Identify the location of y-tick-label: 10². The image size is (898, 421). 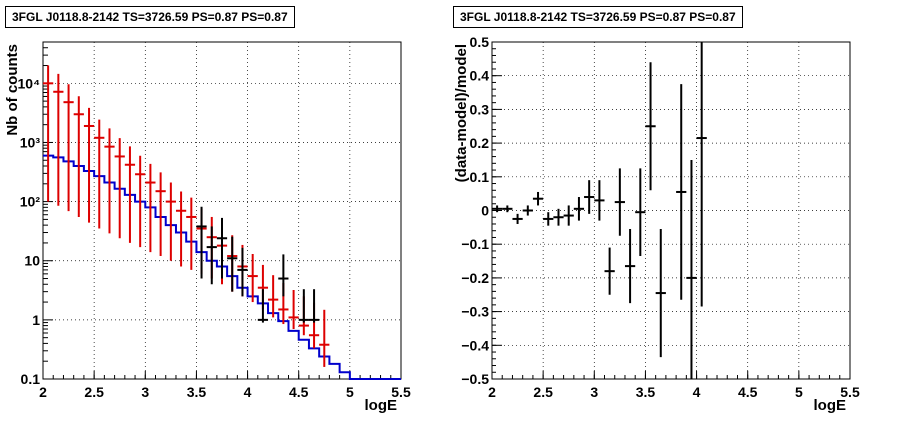
(30, 202).